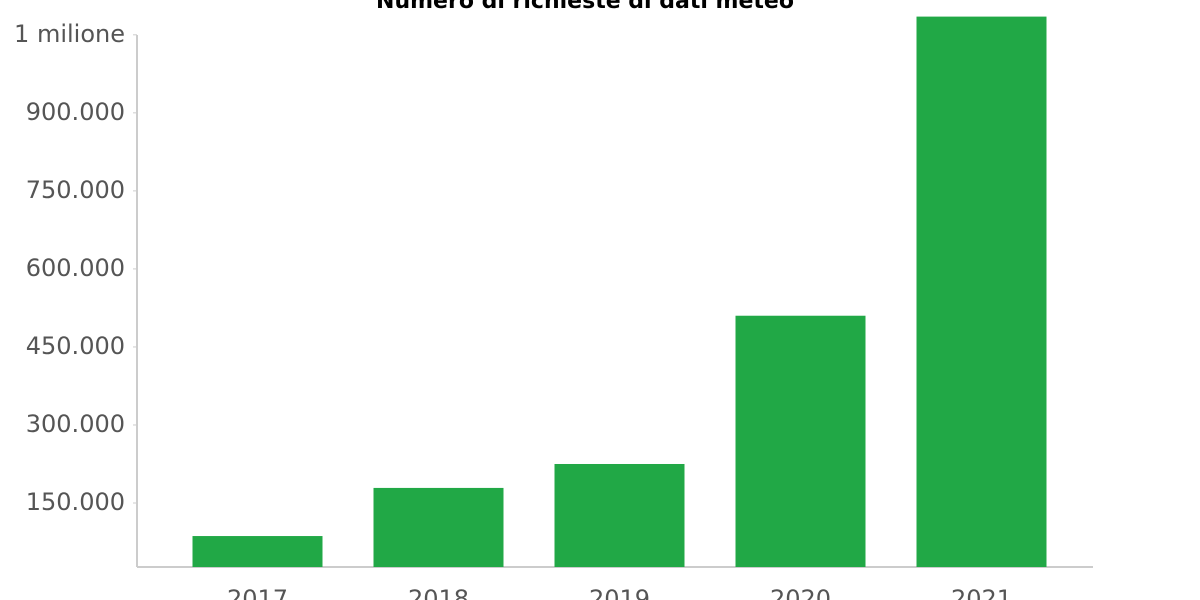 Image resolution: width=1200 pixels, height=600 pixels. I want to click on x-tick-label: 2018, so click(438, 592).